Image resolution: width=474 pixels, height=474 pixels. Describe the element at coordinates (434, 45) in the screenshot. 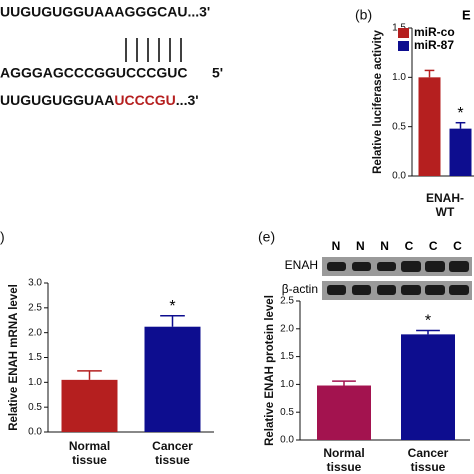

I see `legend-label: miR-87` at that location.